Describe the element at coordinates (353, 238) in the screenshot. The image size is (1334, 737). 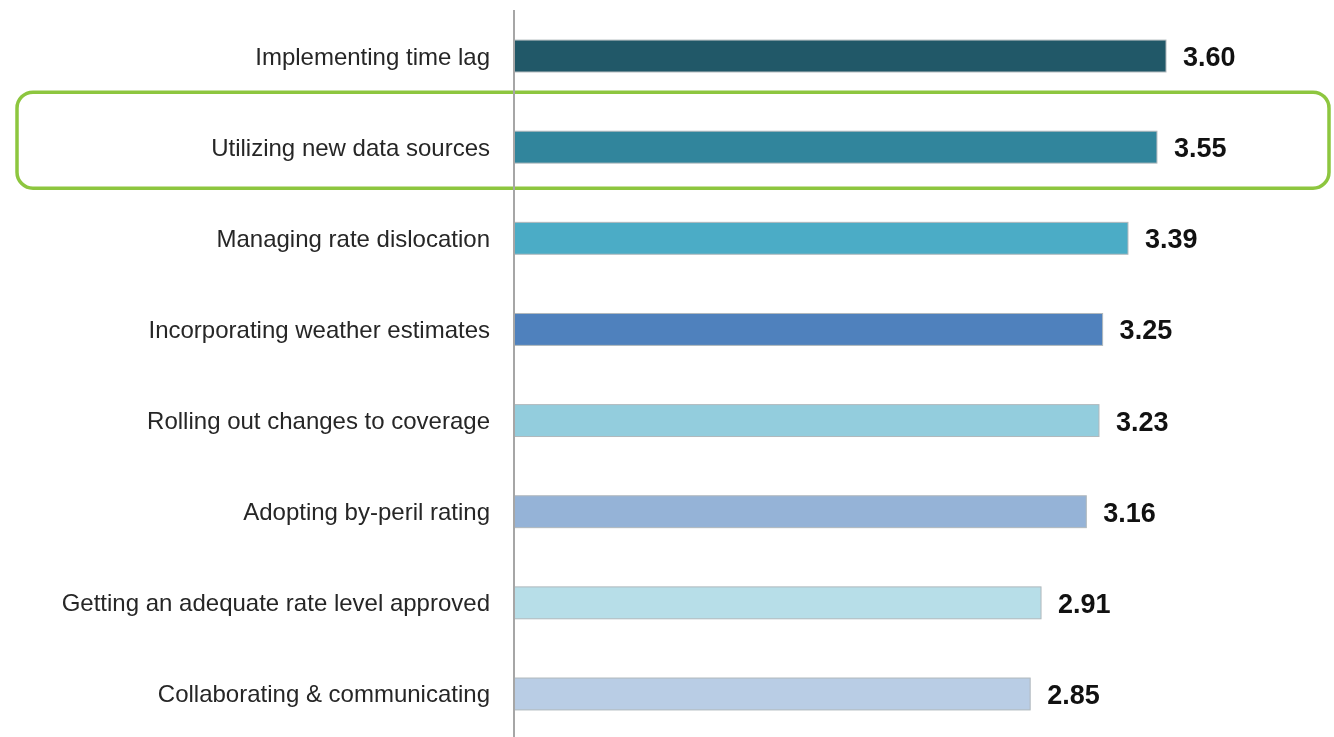
I see `y-tick-label: Managing rate dislocation` at that location.